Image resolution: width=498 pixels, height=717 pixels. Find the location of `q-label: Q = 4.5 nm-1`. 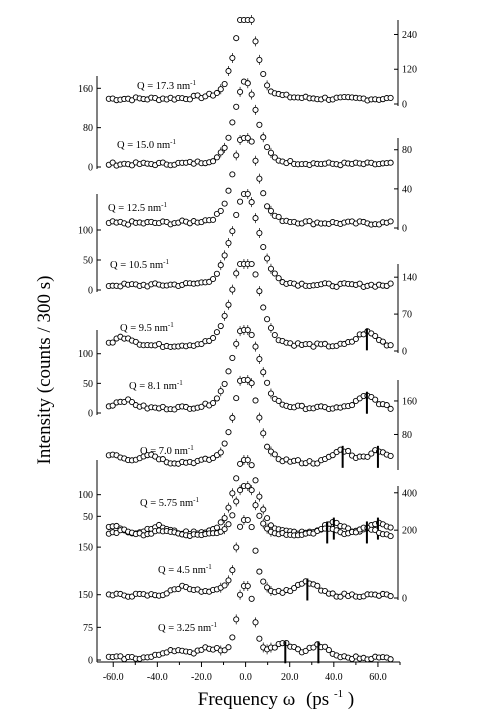

q-label: Q = 4.5 nm-1 is located at coordinates (185, 569).